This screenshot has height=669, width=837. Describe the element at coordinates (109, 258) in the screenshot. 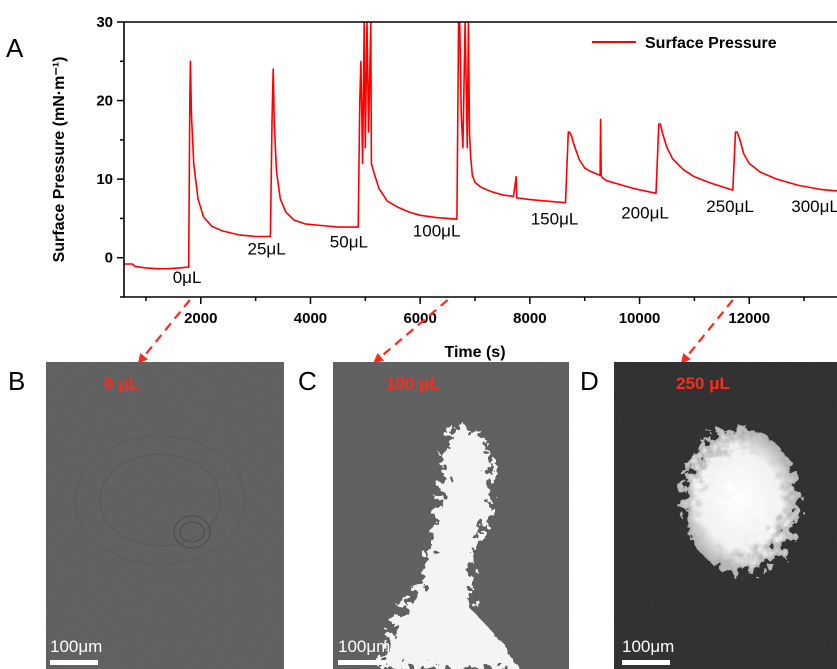

I see `y-tick-label: 0` at that location.